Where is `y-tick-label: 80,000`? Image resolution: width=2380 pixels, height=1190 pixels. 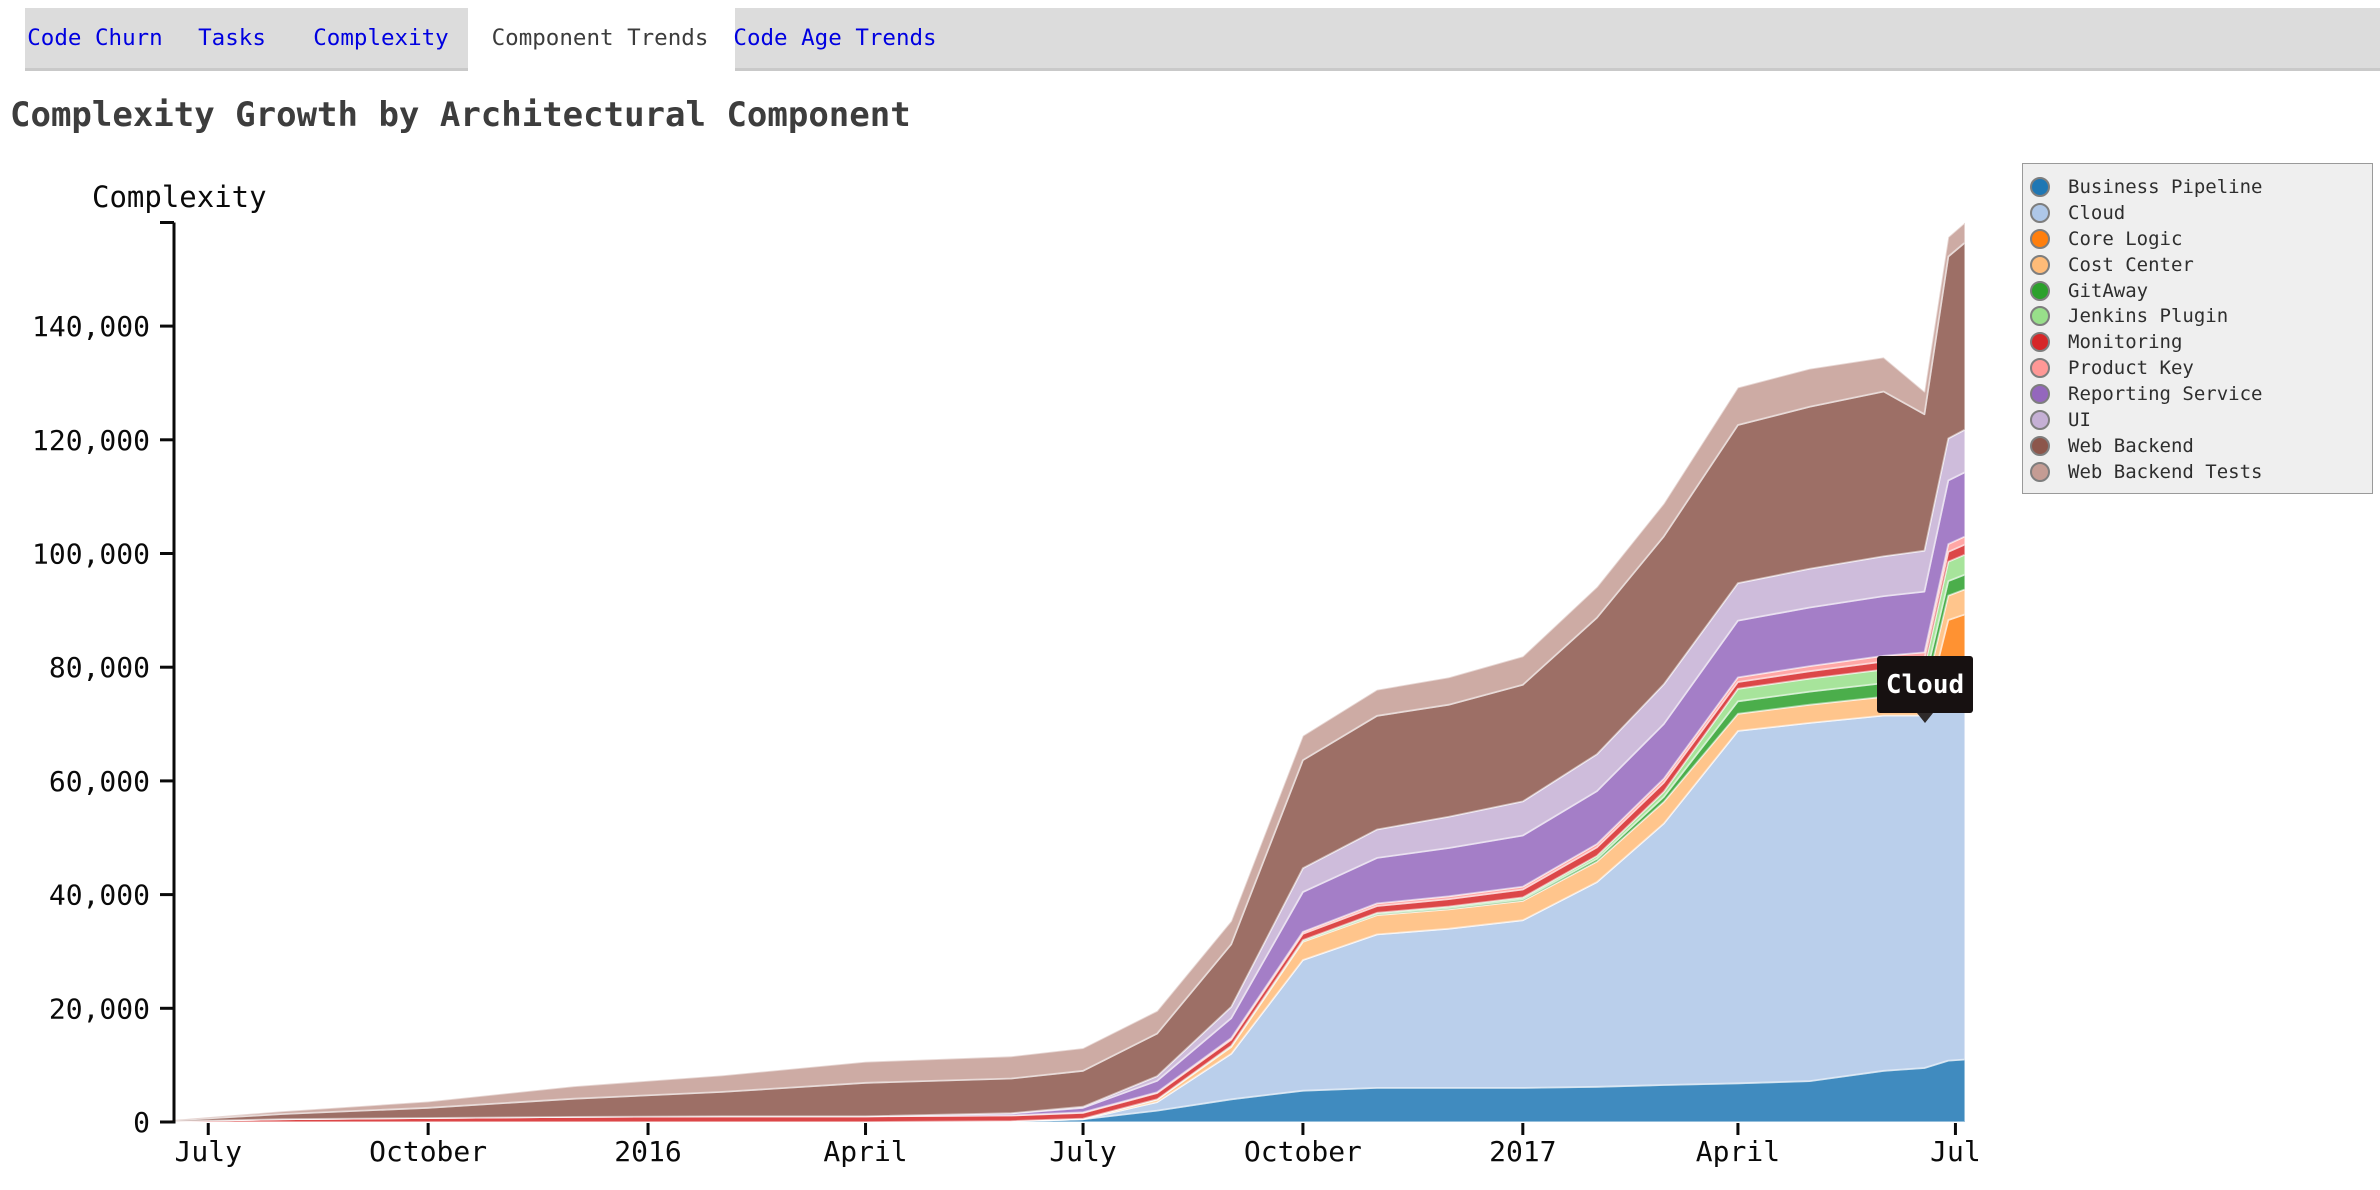
y-tick-label: 80,000 is located at coordinates (99, 667).